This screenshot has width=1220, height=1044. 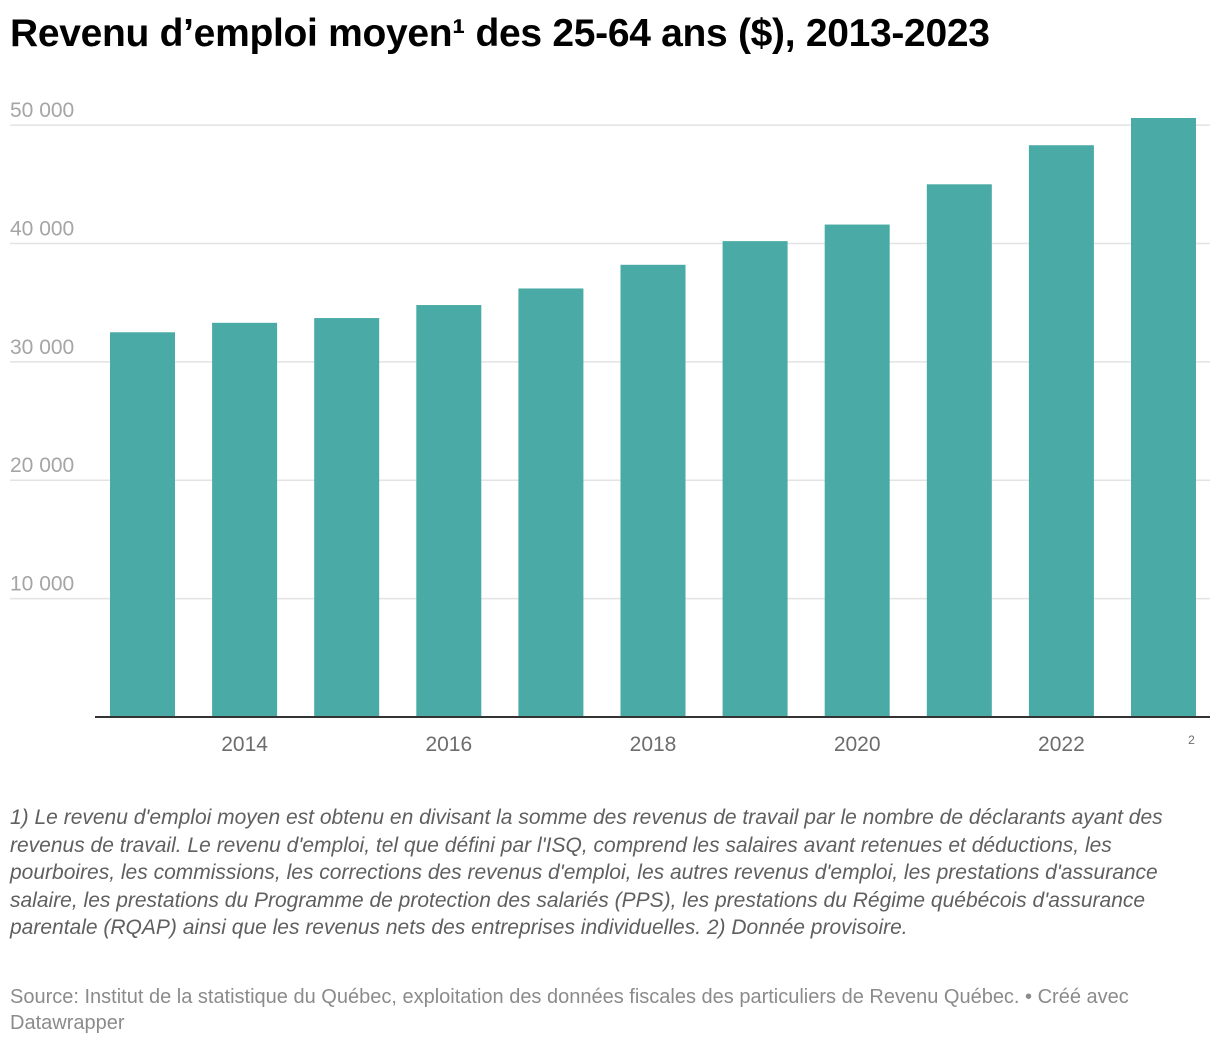 What do you see at coordinates (959, 450) in the screenshot?
I see `bar-2021` at bounding box center [959, 450].